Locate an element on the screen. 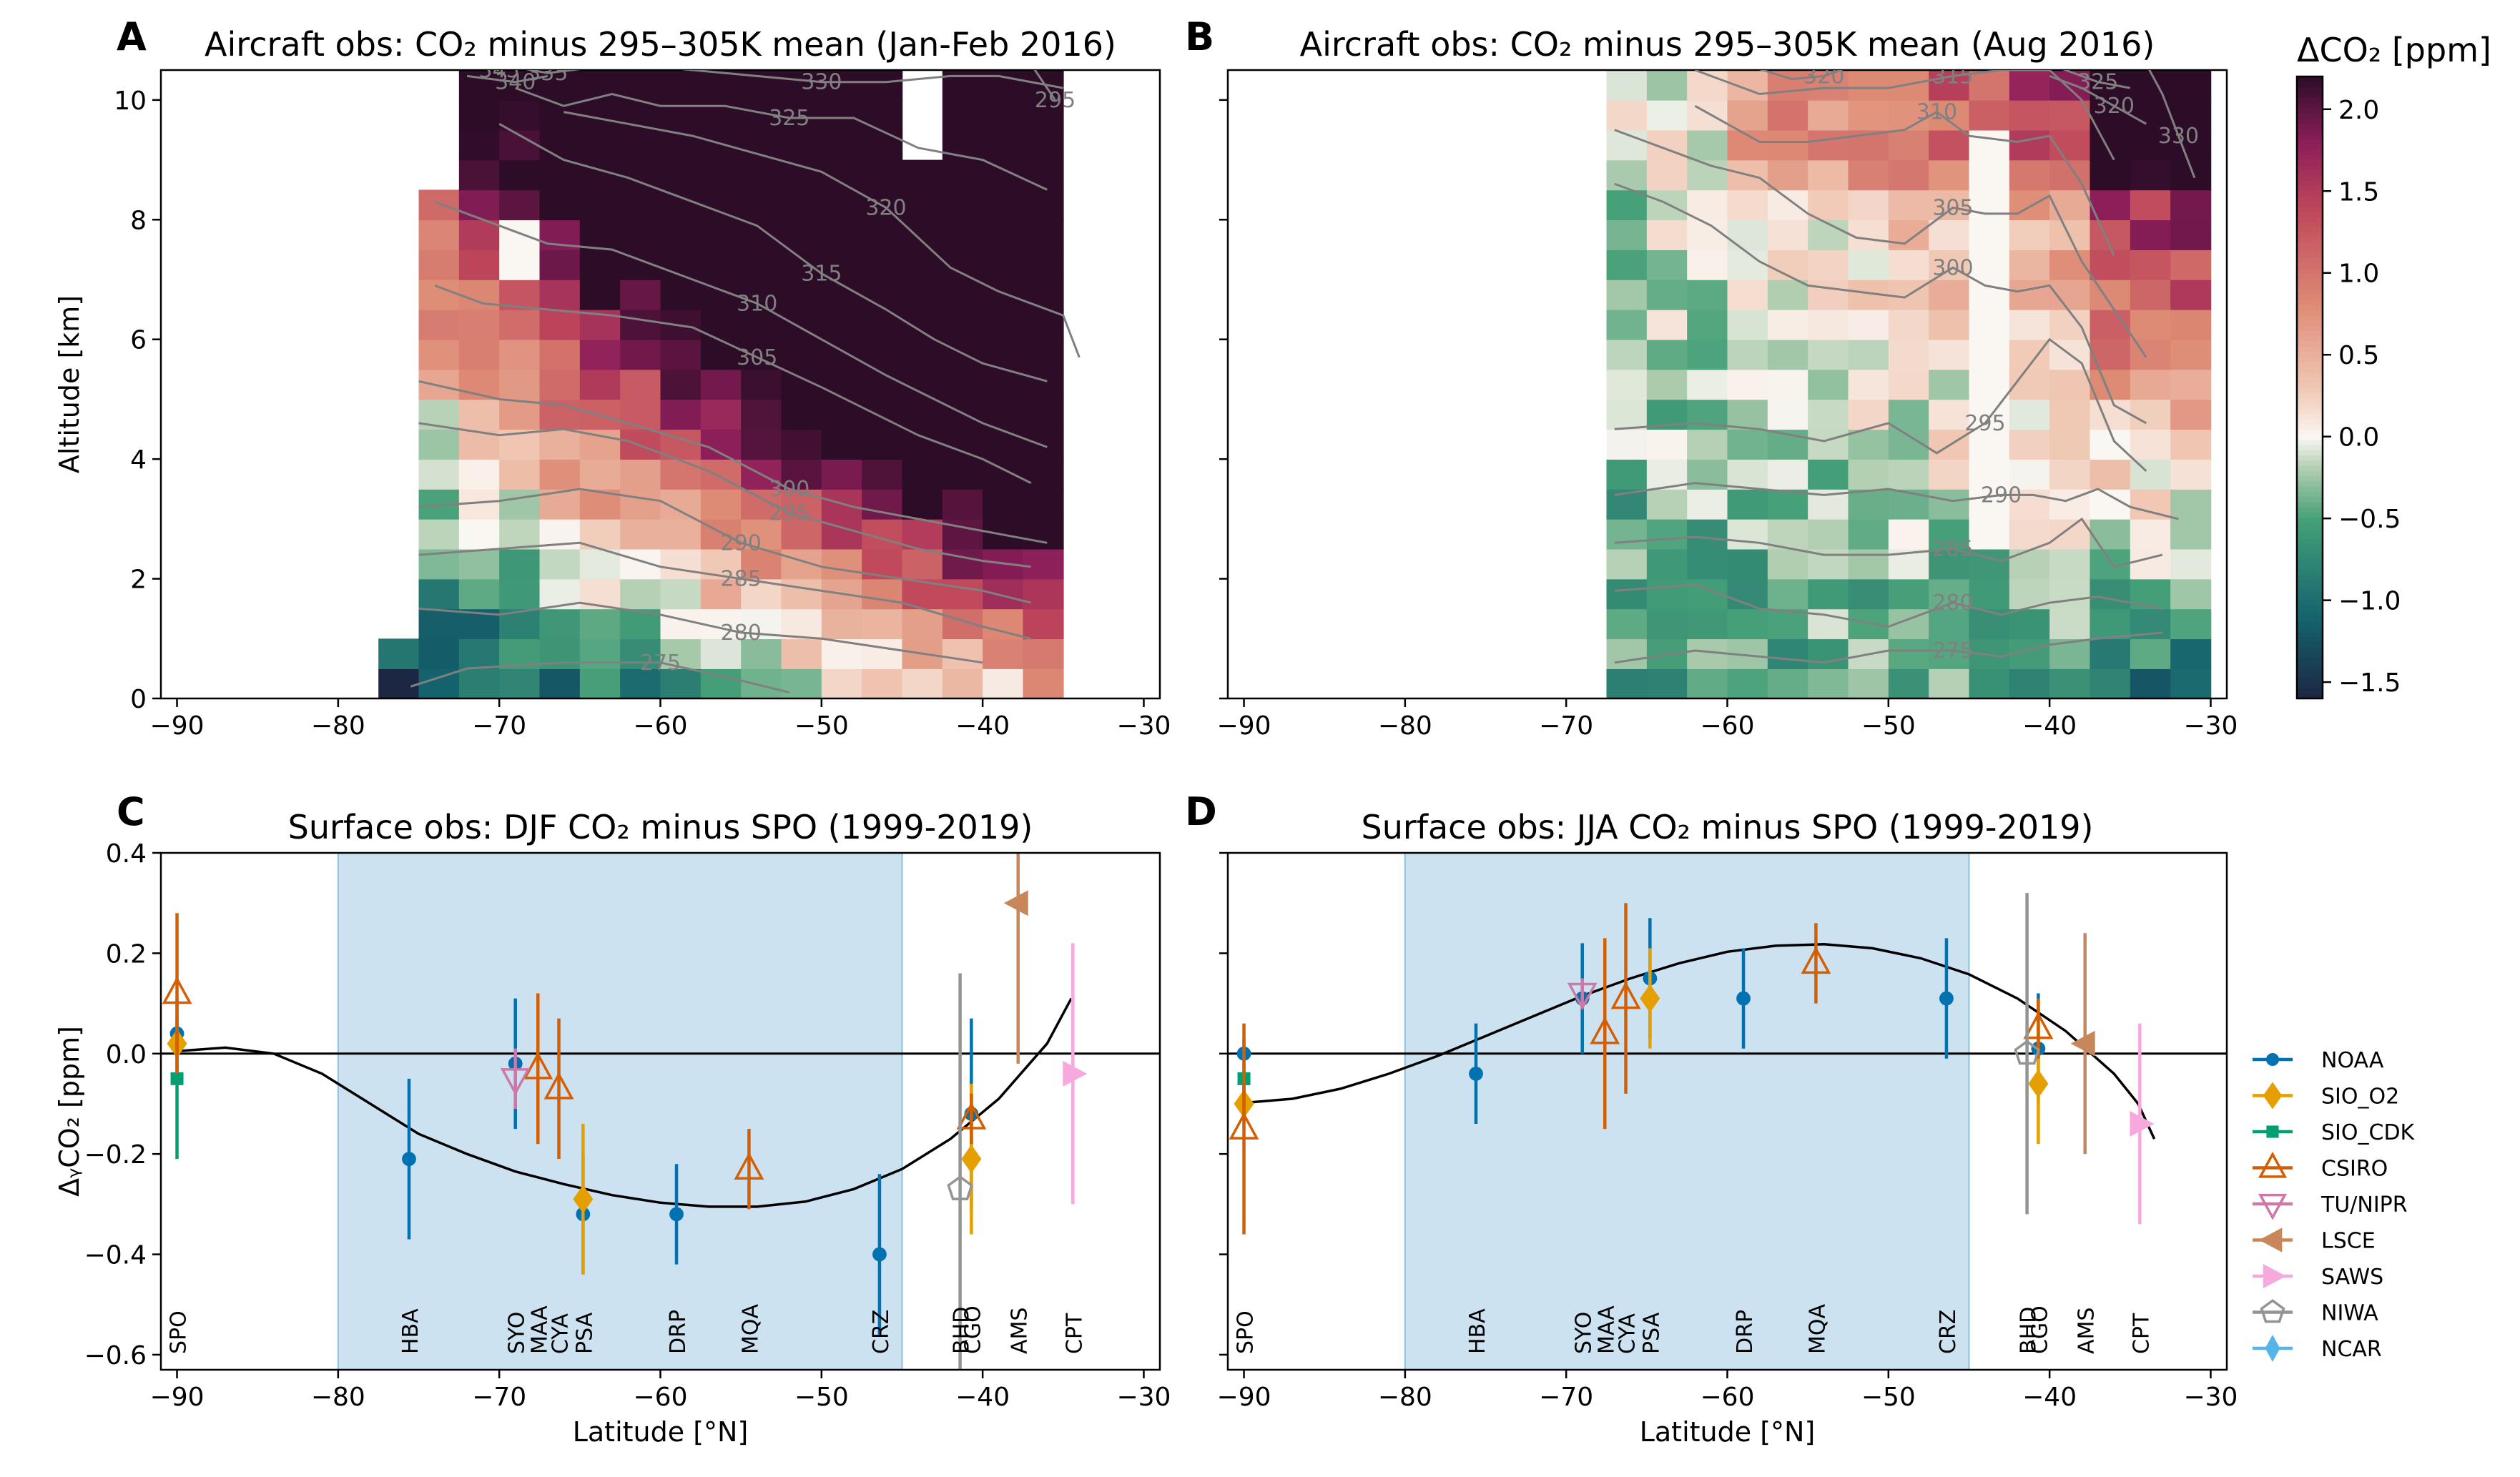 The width and height of the screenshot is (2520, 1477). theta-contour-label: 285 is located at coordinates (1952, 549).